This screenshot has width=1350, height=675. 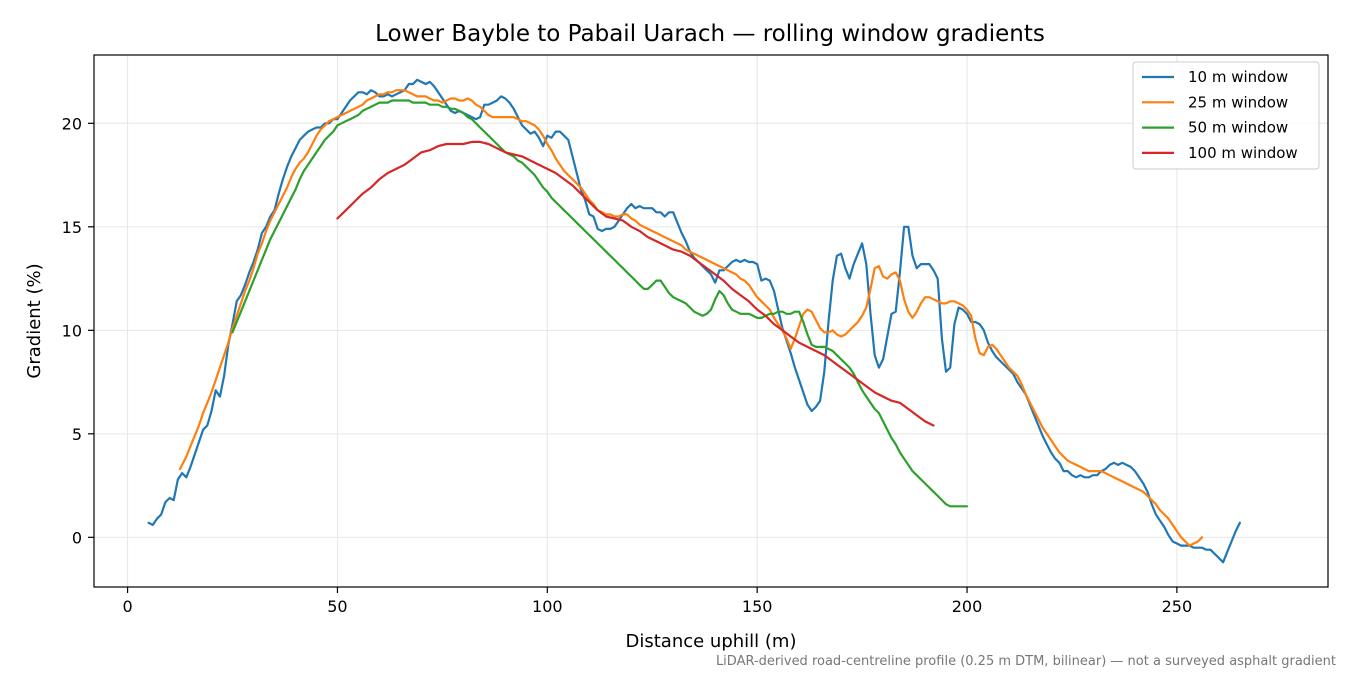 I want to click on legend-label: 50 m window, so click(x=1238, y=128).